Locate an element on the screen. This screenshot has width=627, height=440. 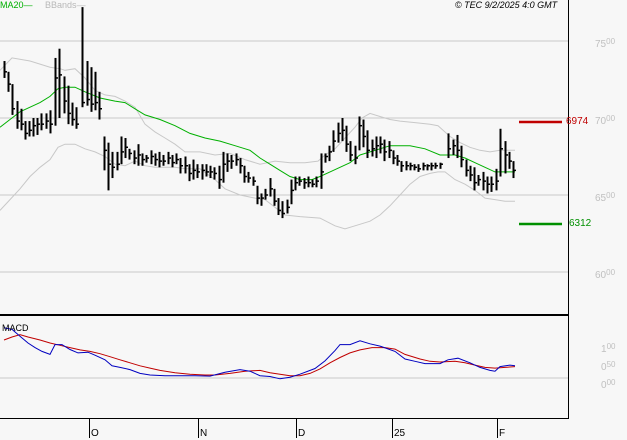
price-tick-label: 6000 is located at coordinates (605, 274).